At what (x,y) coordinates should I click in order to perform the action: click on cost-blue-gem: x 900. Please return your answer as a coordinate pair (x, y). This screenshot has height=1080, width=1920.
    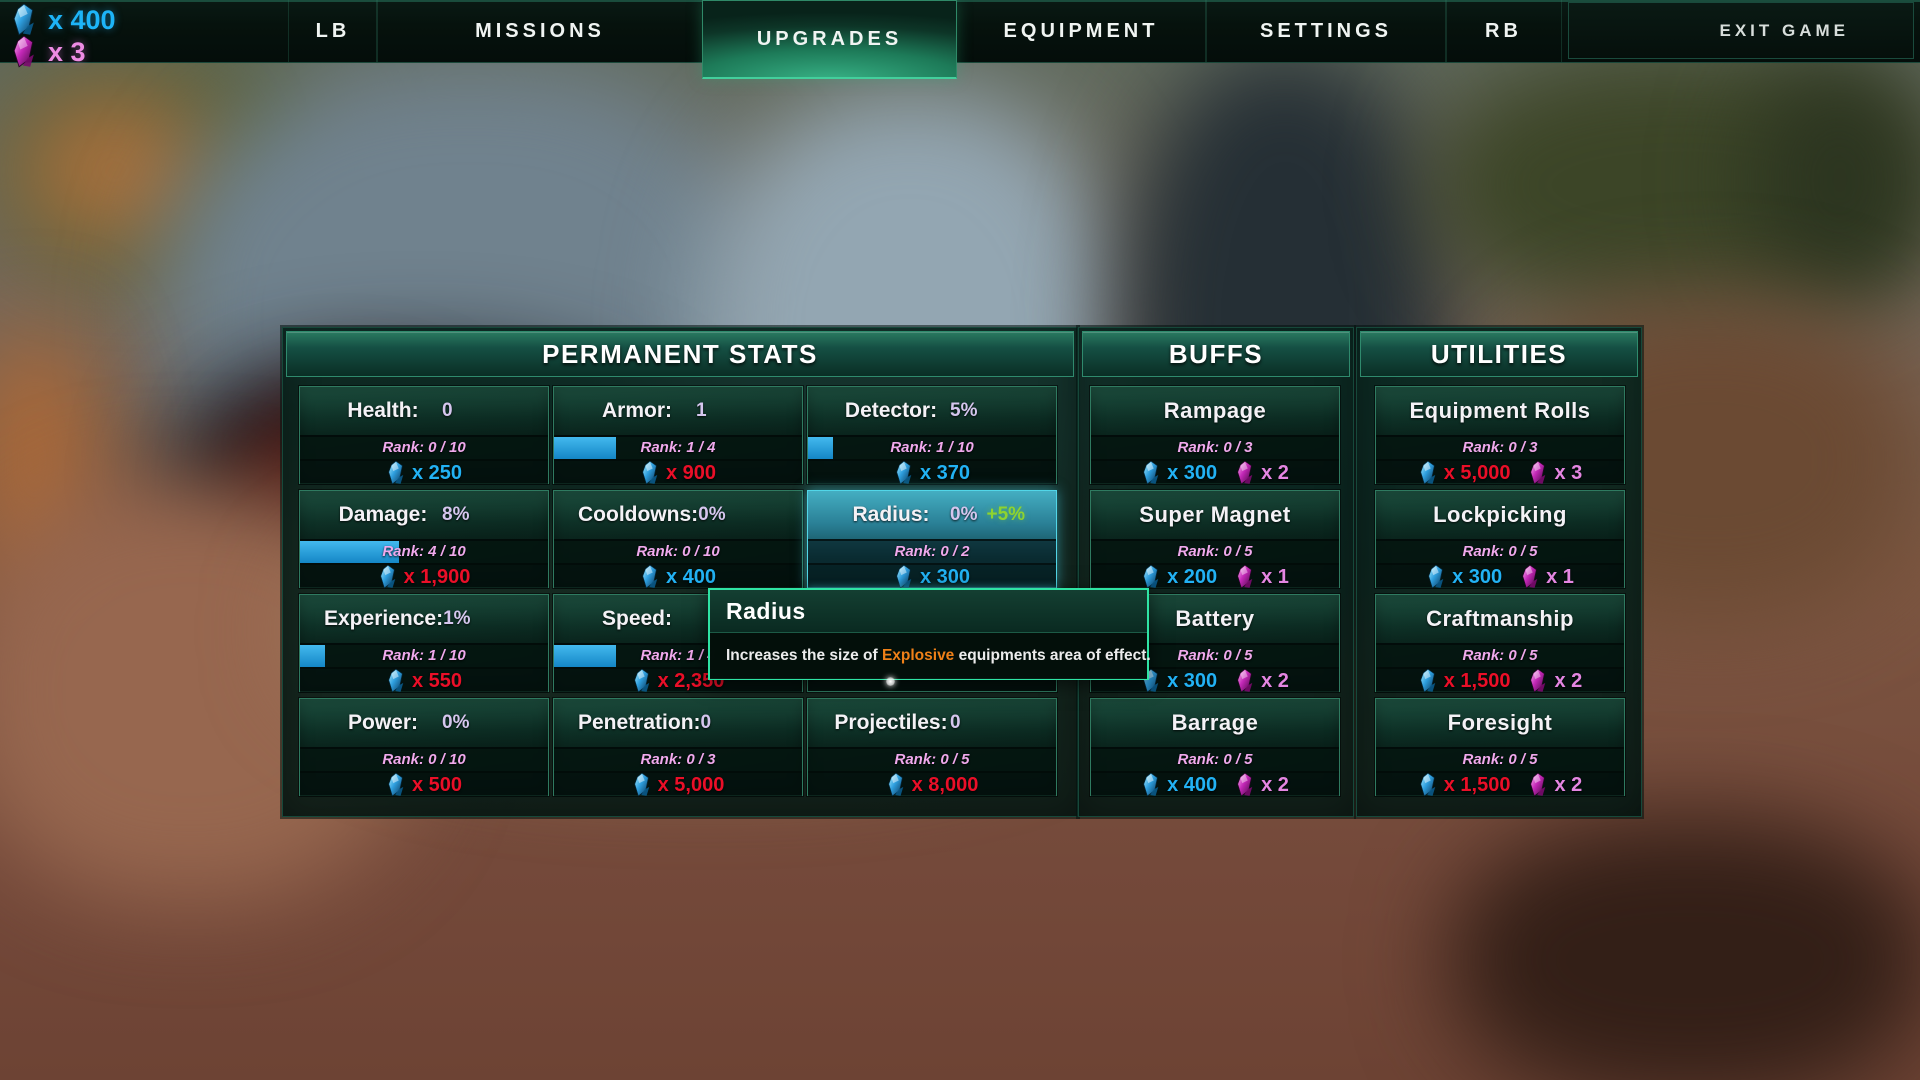
    Looking at the image, I should click on (678, 473).